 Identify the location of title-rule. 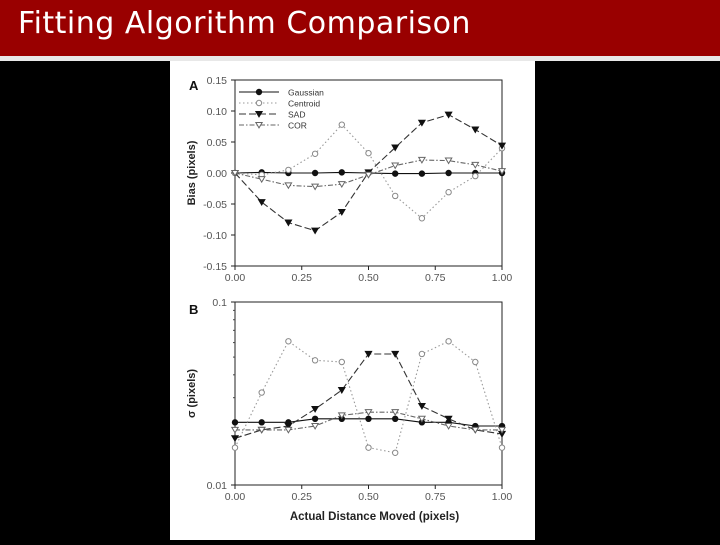
(360, 58).